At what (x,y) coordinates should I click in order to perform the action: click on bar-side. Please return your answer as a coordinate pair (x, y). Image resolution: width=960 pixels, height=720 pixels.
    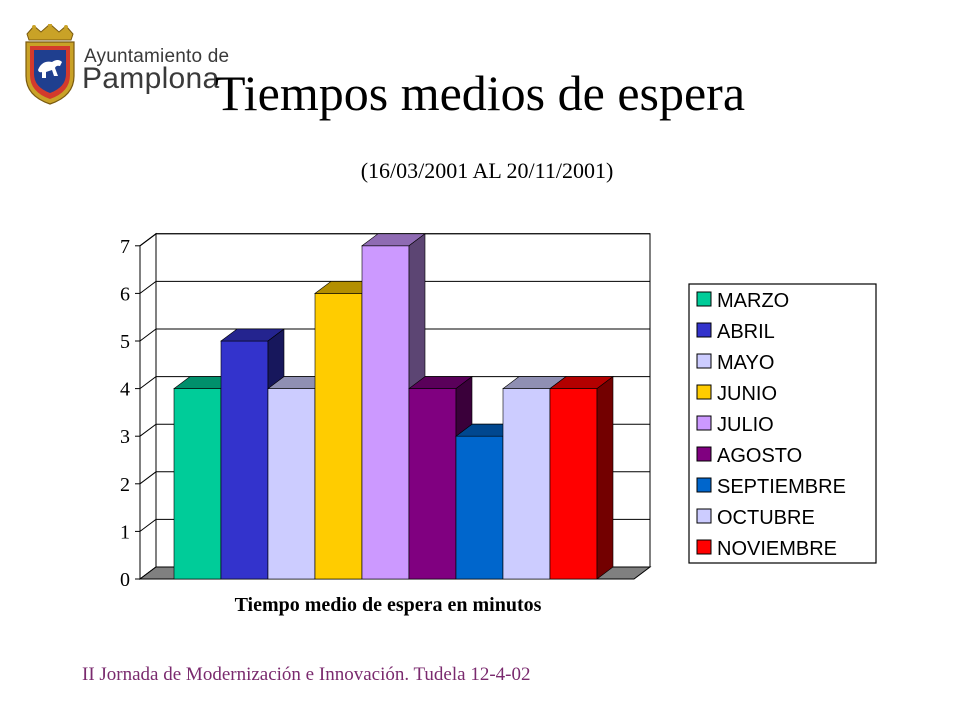
    Looking at the image, I should click on (605, 478).